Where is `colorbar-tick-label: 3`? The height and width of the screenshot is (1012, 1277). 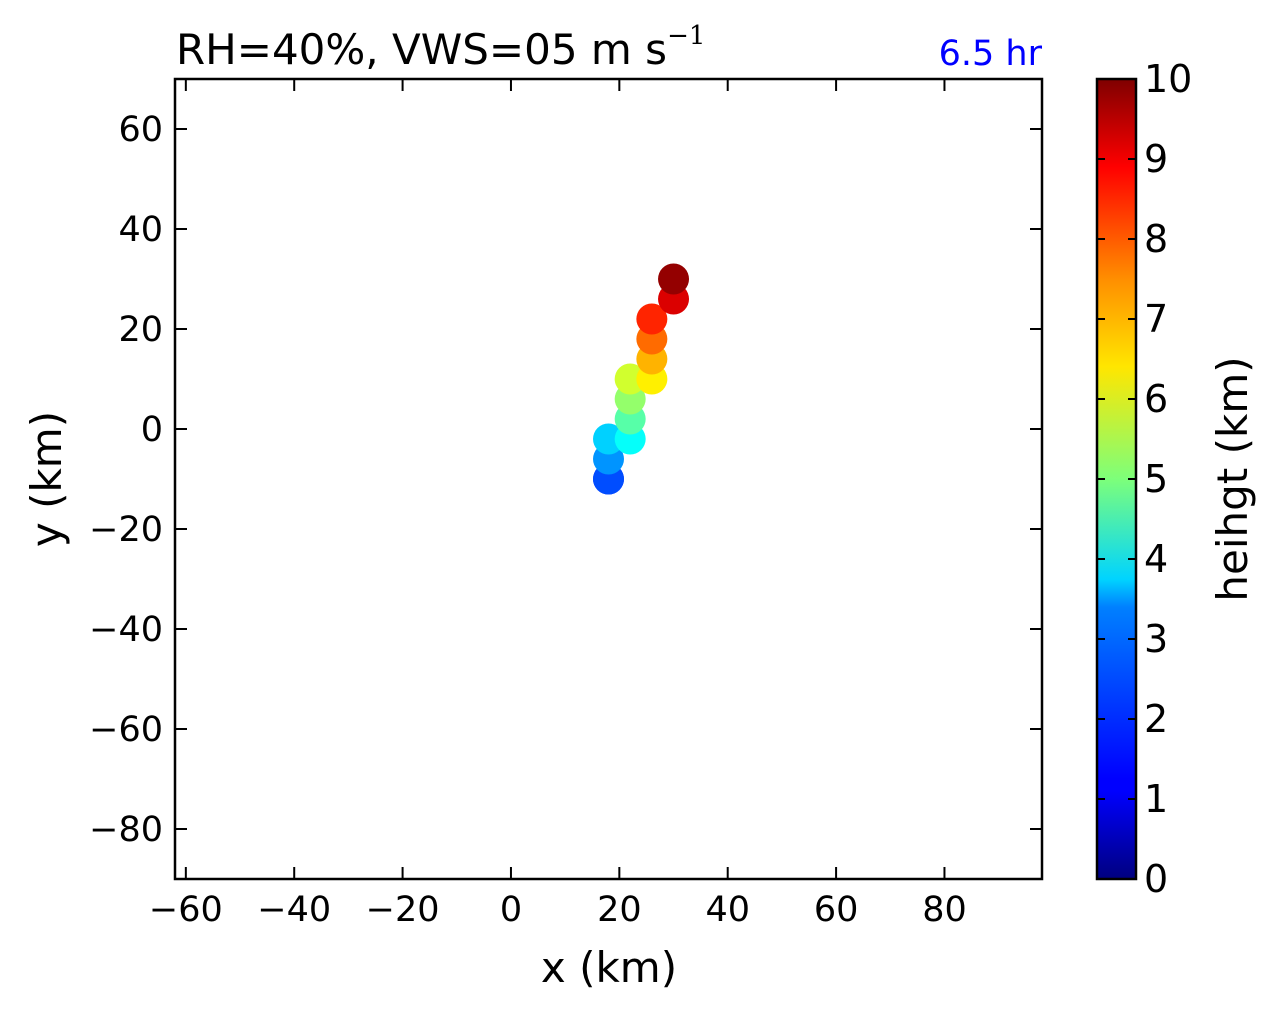
colorbar-tick-label: 3 is located at coordinates (1156, 639).